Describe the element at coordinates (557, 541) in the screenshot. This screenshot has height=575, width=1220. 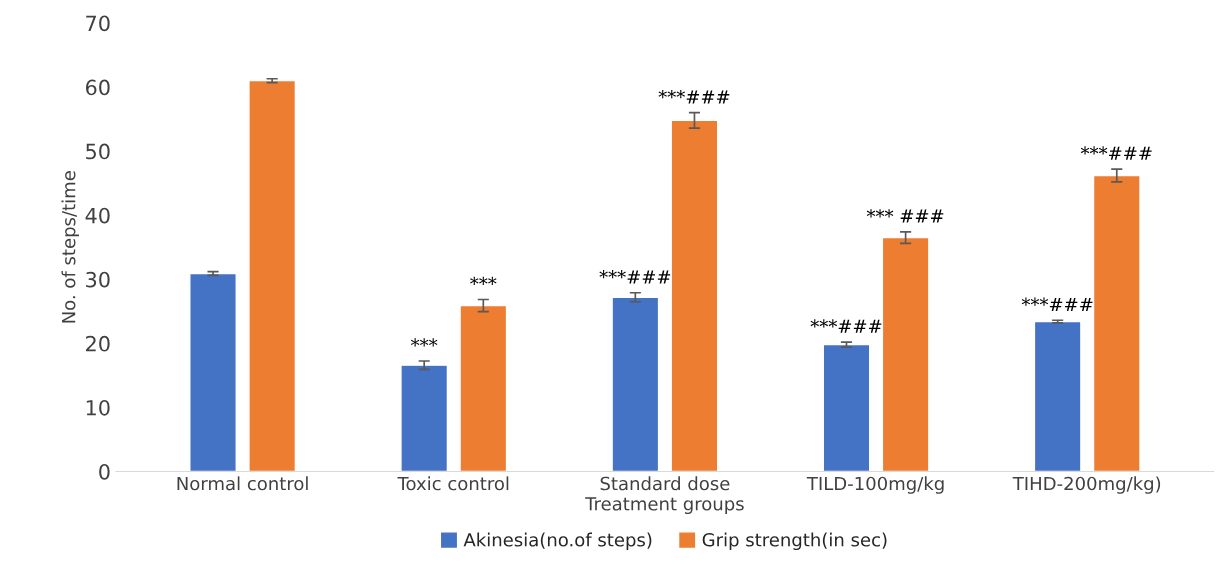
I see `legend-label: Akinesia(no.of steps)` at that location.